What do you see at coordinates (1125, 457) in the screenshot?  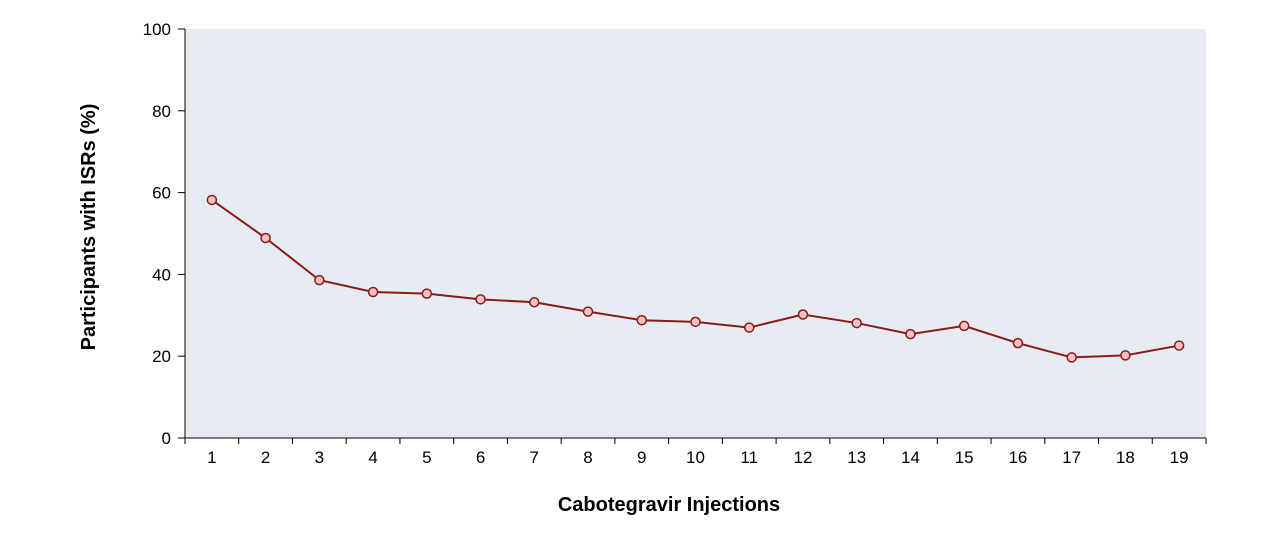 I see `x-tick-label: 18` at bounding box center [1125, 457].